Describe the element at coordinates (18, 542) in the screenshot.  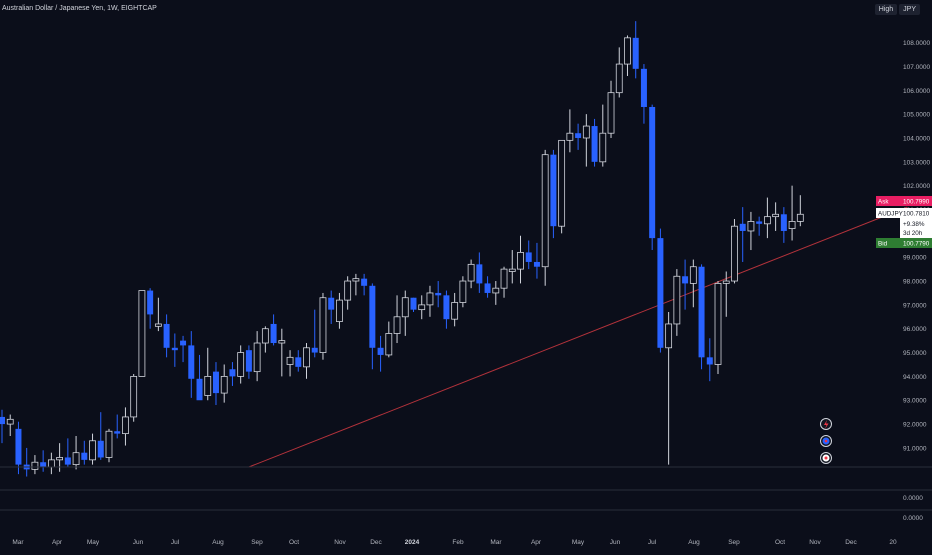
I see `time-tick-label: Mar` at that location.